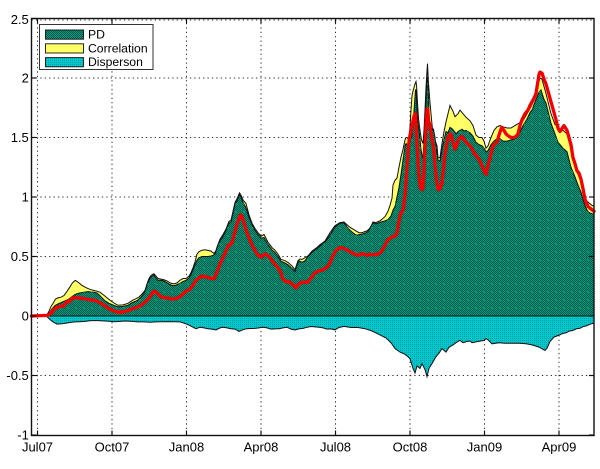 This screenshot has width=600, height=469. Describe the element at coordinates (37, 447) in the screenshot. I see `svg-text: Jul07` at that location.